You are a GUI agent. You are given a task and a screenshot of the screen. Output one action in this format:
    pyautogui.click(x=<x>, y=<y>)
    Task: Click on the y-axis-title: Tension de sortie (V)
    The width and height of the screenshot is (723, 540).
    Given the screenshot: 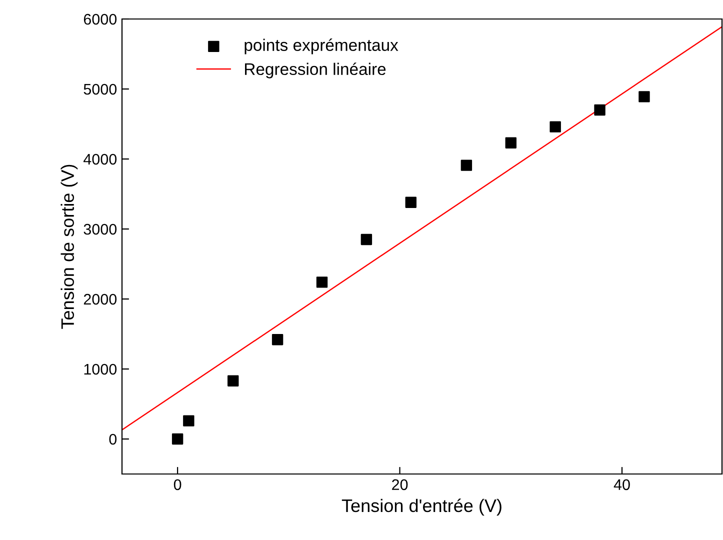 What is the action you would take?
    pyautogui.click(x=69, y=246)
    